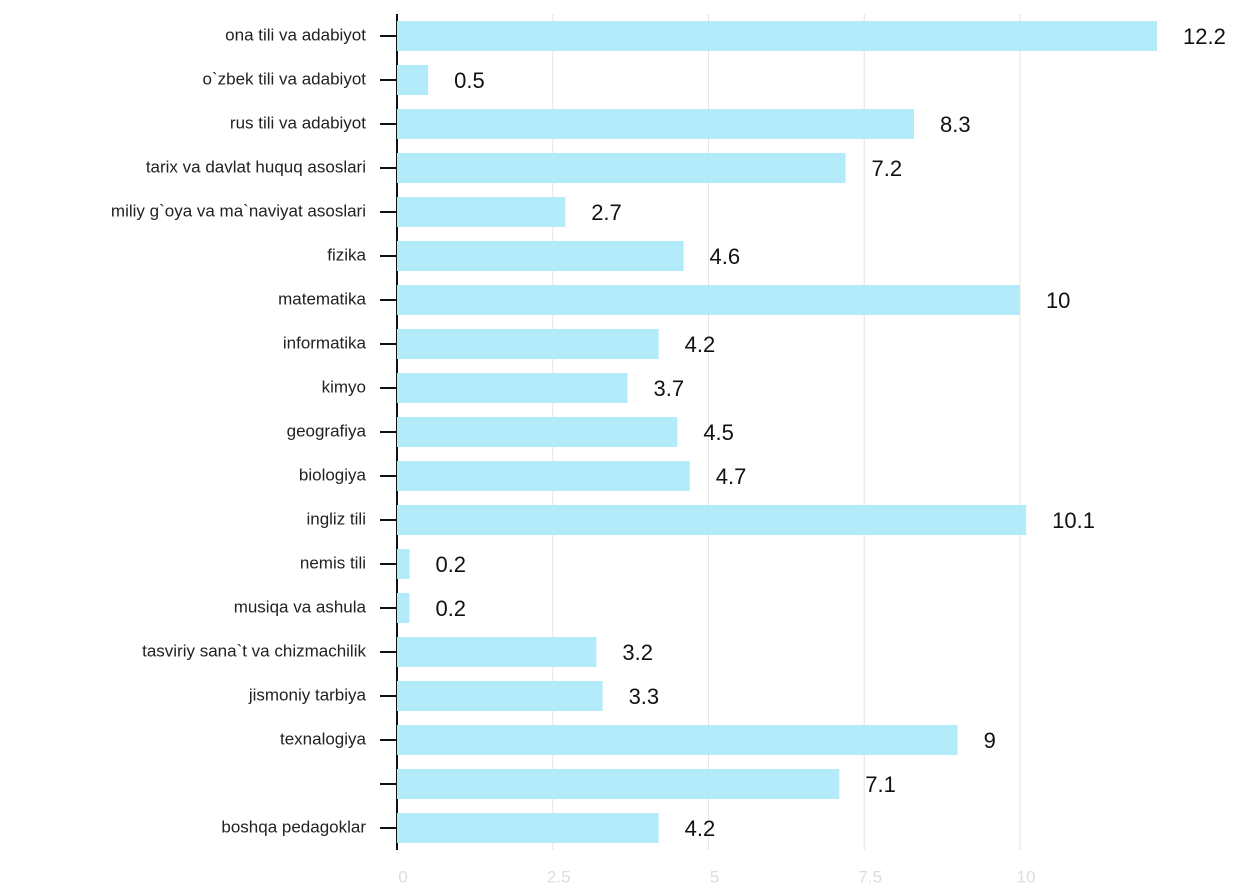  What do you see at coordinates (1204, 36) in the screenshot?
I see `value-label: 12.2` at bounding box center [1204, 36].